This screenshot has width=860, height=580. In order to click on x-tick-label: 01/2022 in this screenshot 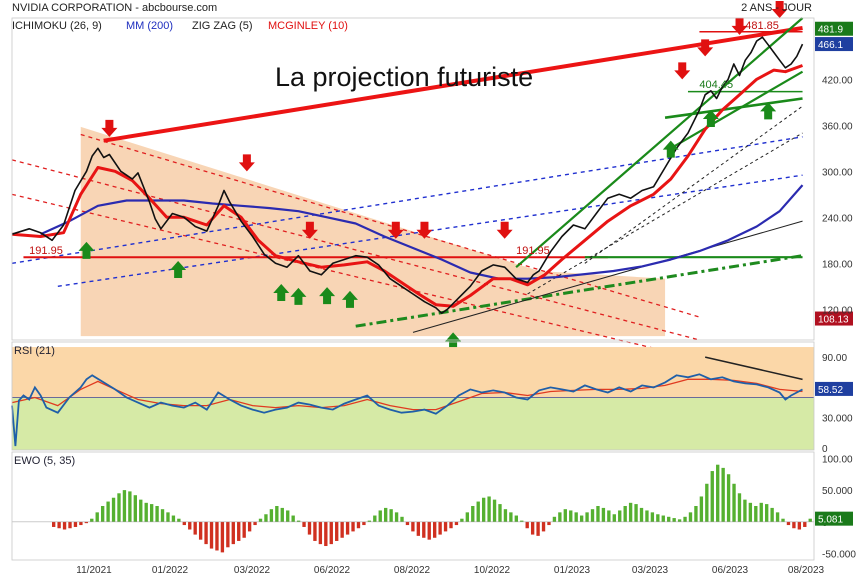, I will do `click(170, 570)`.